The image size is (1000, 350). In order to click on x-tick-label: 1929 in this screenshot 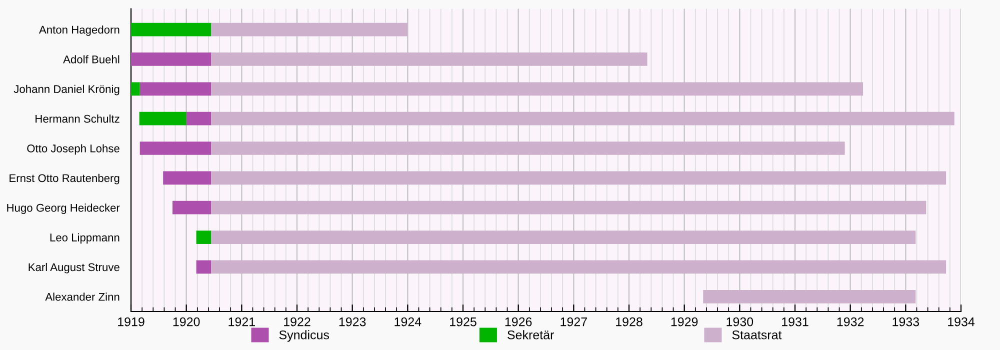, I will do `click(684, 321)`.